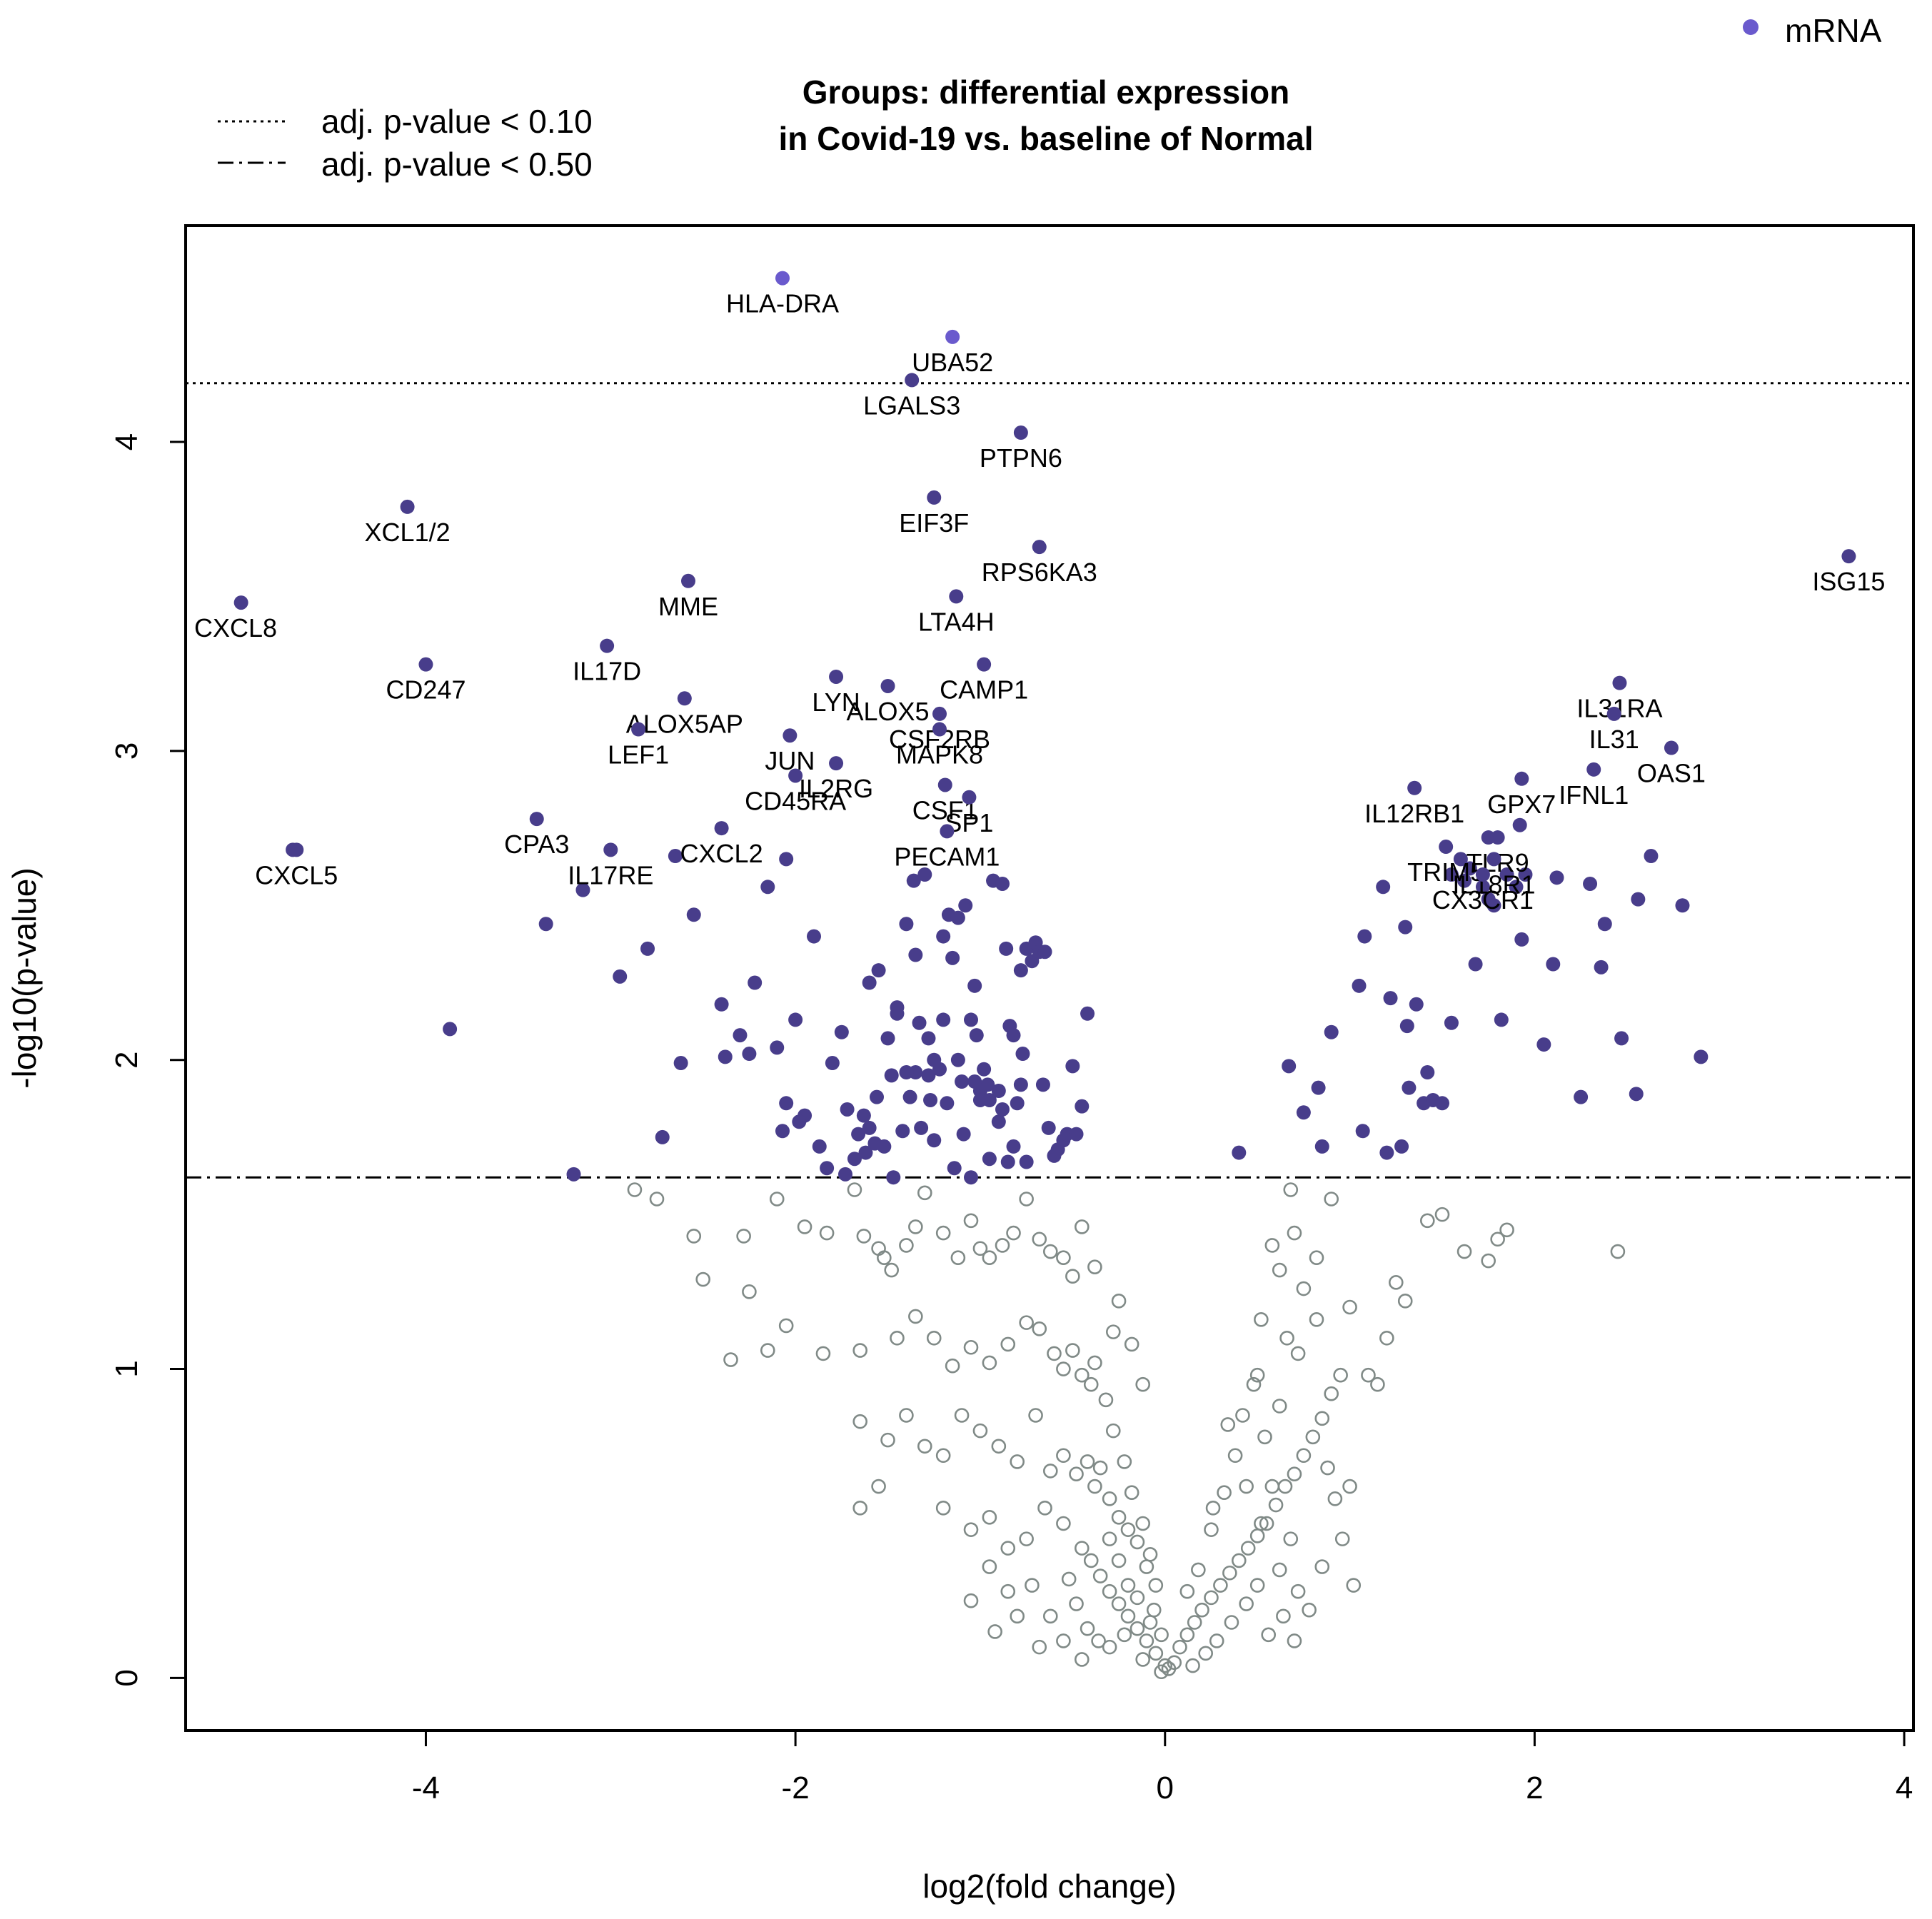 This screenshot has height=1919, width=1932. I want to click on gene-label-il12rb1: IL12RB1, so click(1414, 813).